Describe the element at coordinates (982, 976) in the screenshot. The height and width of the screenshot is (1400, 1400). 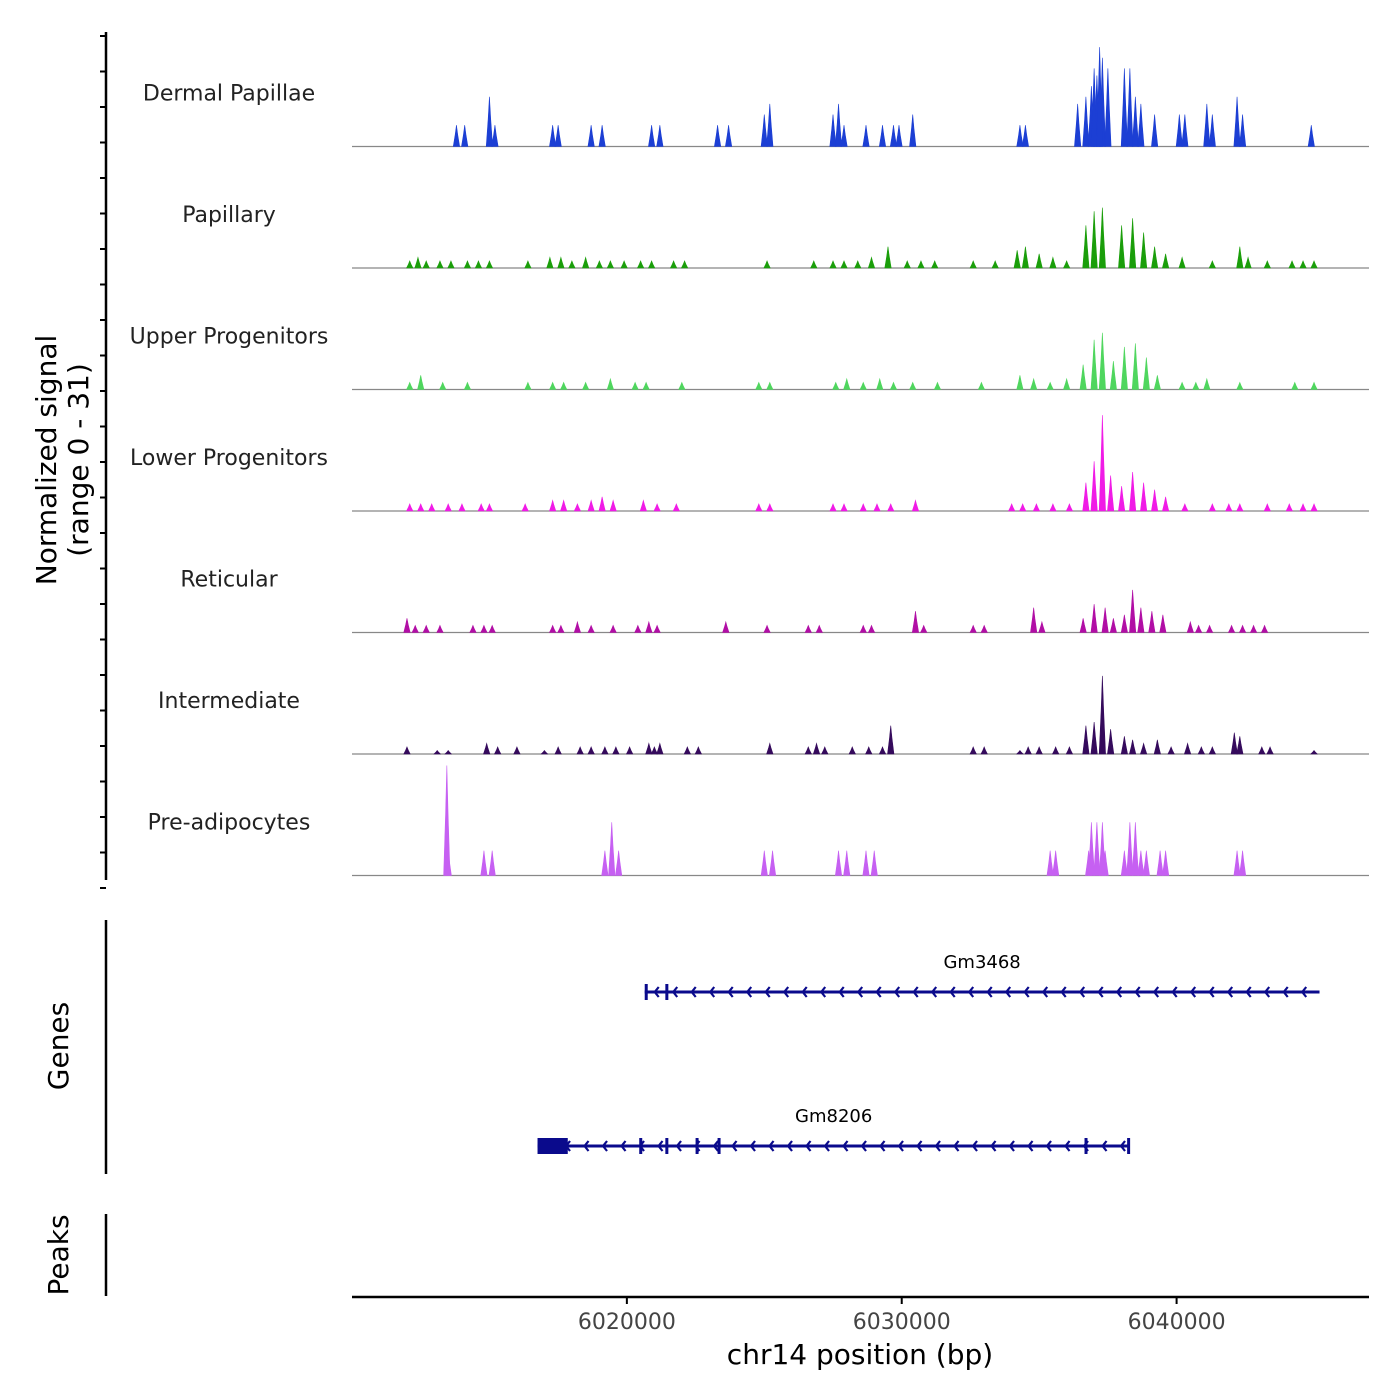
I see `gene-gm3468: Gm3468` at that location.